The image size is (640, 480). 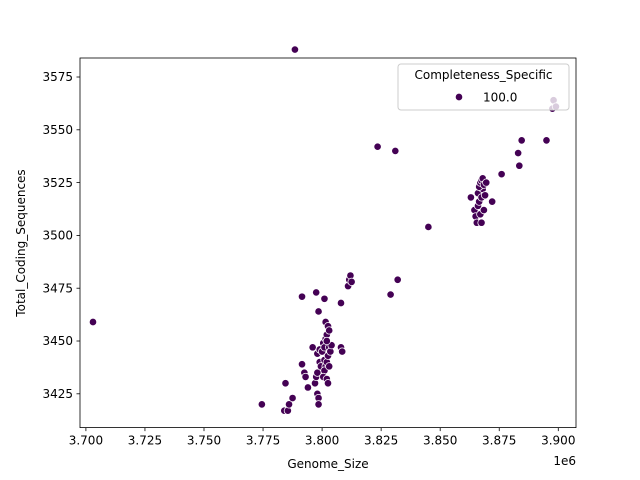 What do you see at coordinates (21, 243) in the screenshot?
I see `y-axis-title: Total_Coding_Sequences` at bounding box center [21, 243].